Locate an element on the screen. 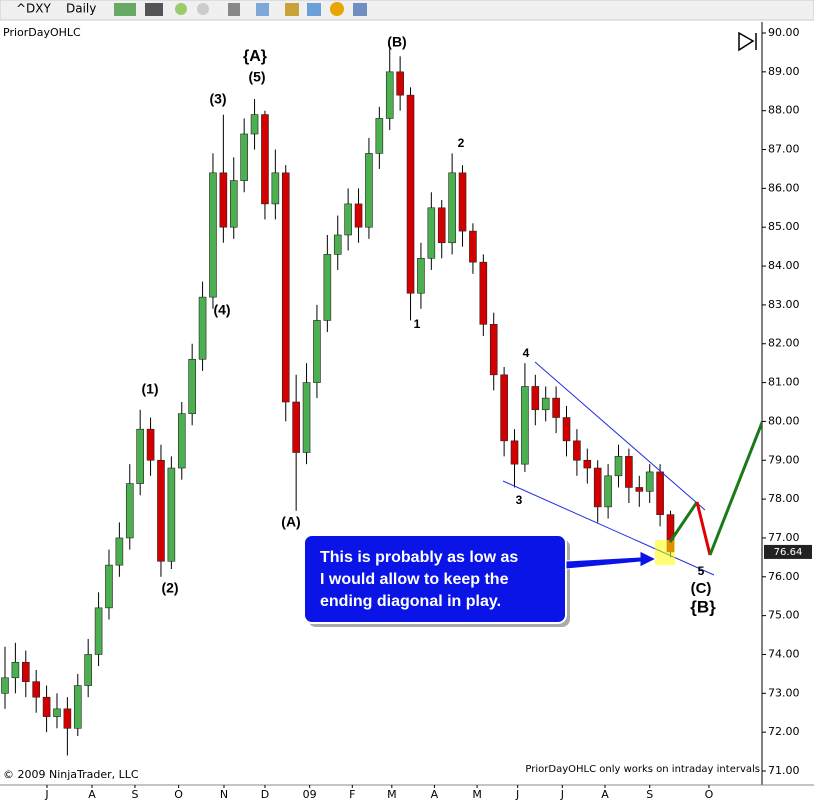 The height and width of the screenshot is (809, 814). wave-label: 4 is located at coordinates (526, 353).